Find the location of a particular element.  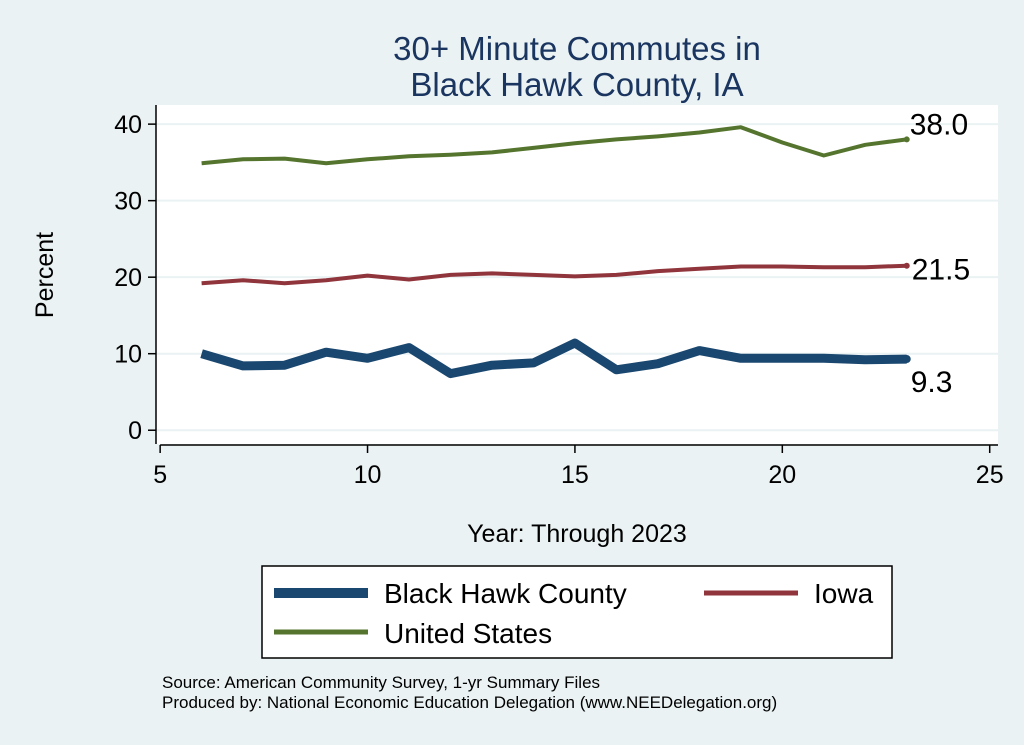

series-line-black-hawk-county is located at coordinates (553, 358).